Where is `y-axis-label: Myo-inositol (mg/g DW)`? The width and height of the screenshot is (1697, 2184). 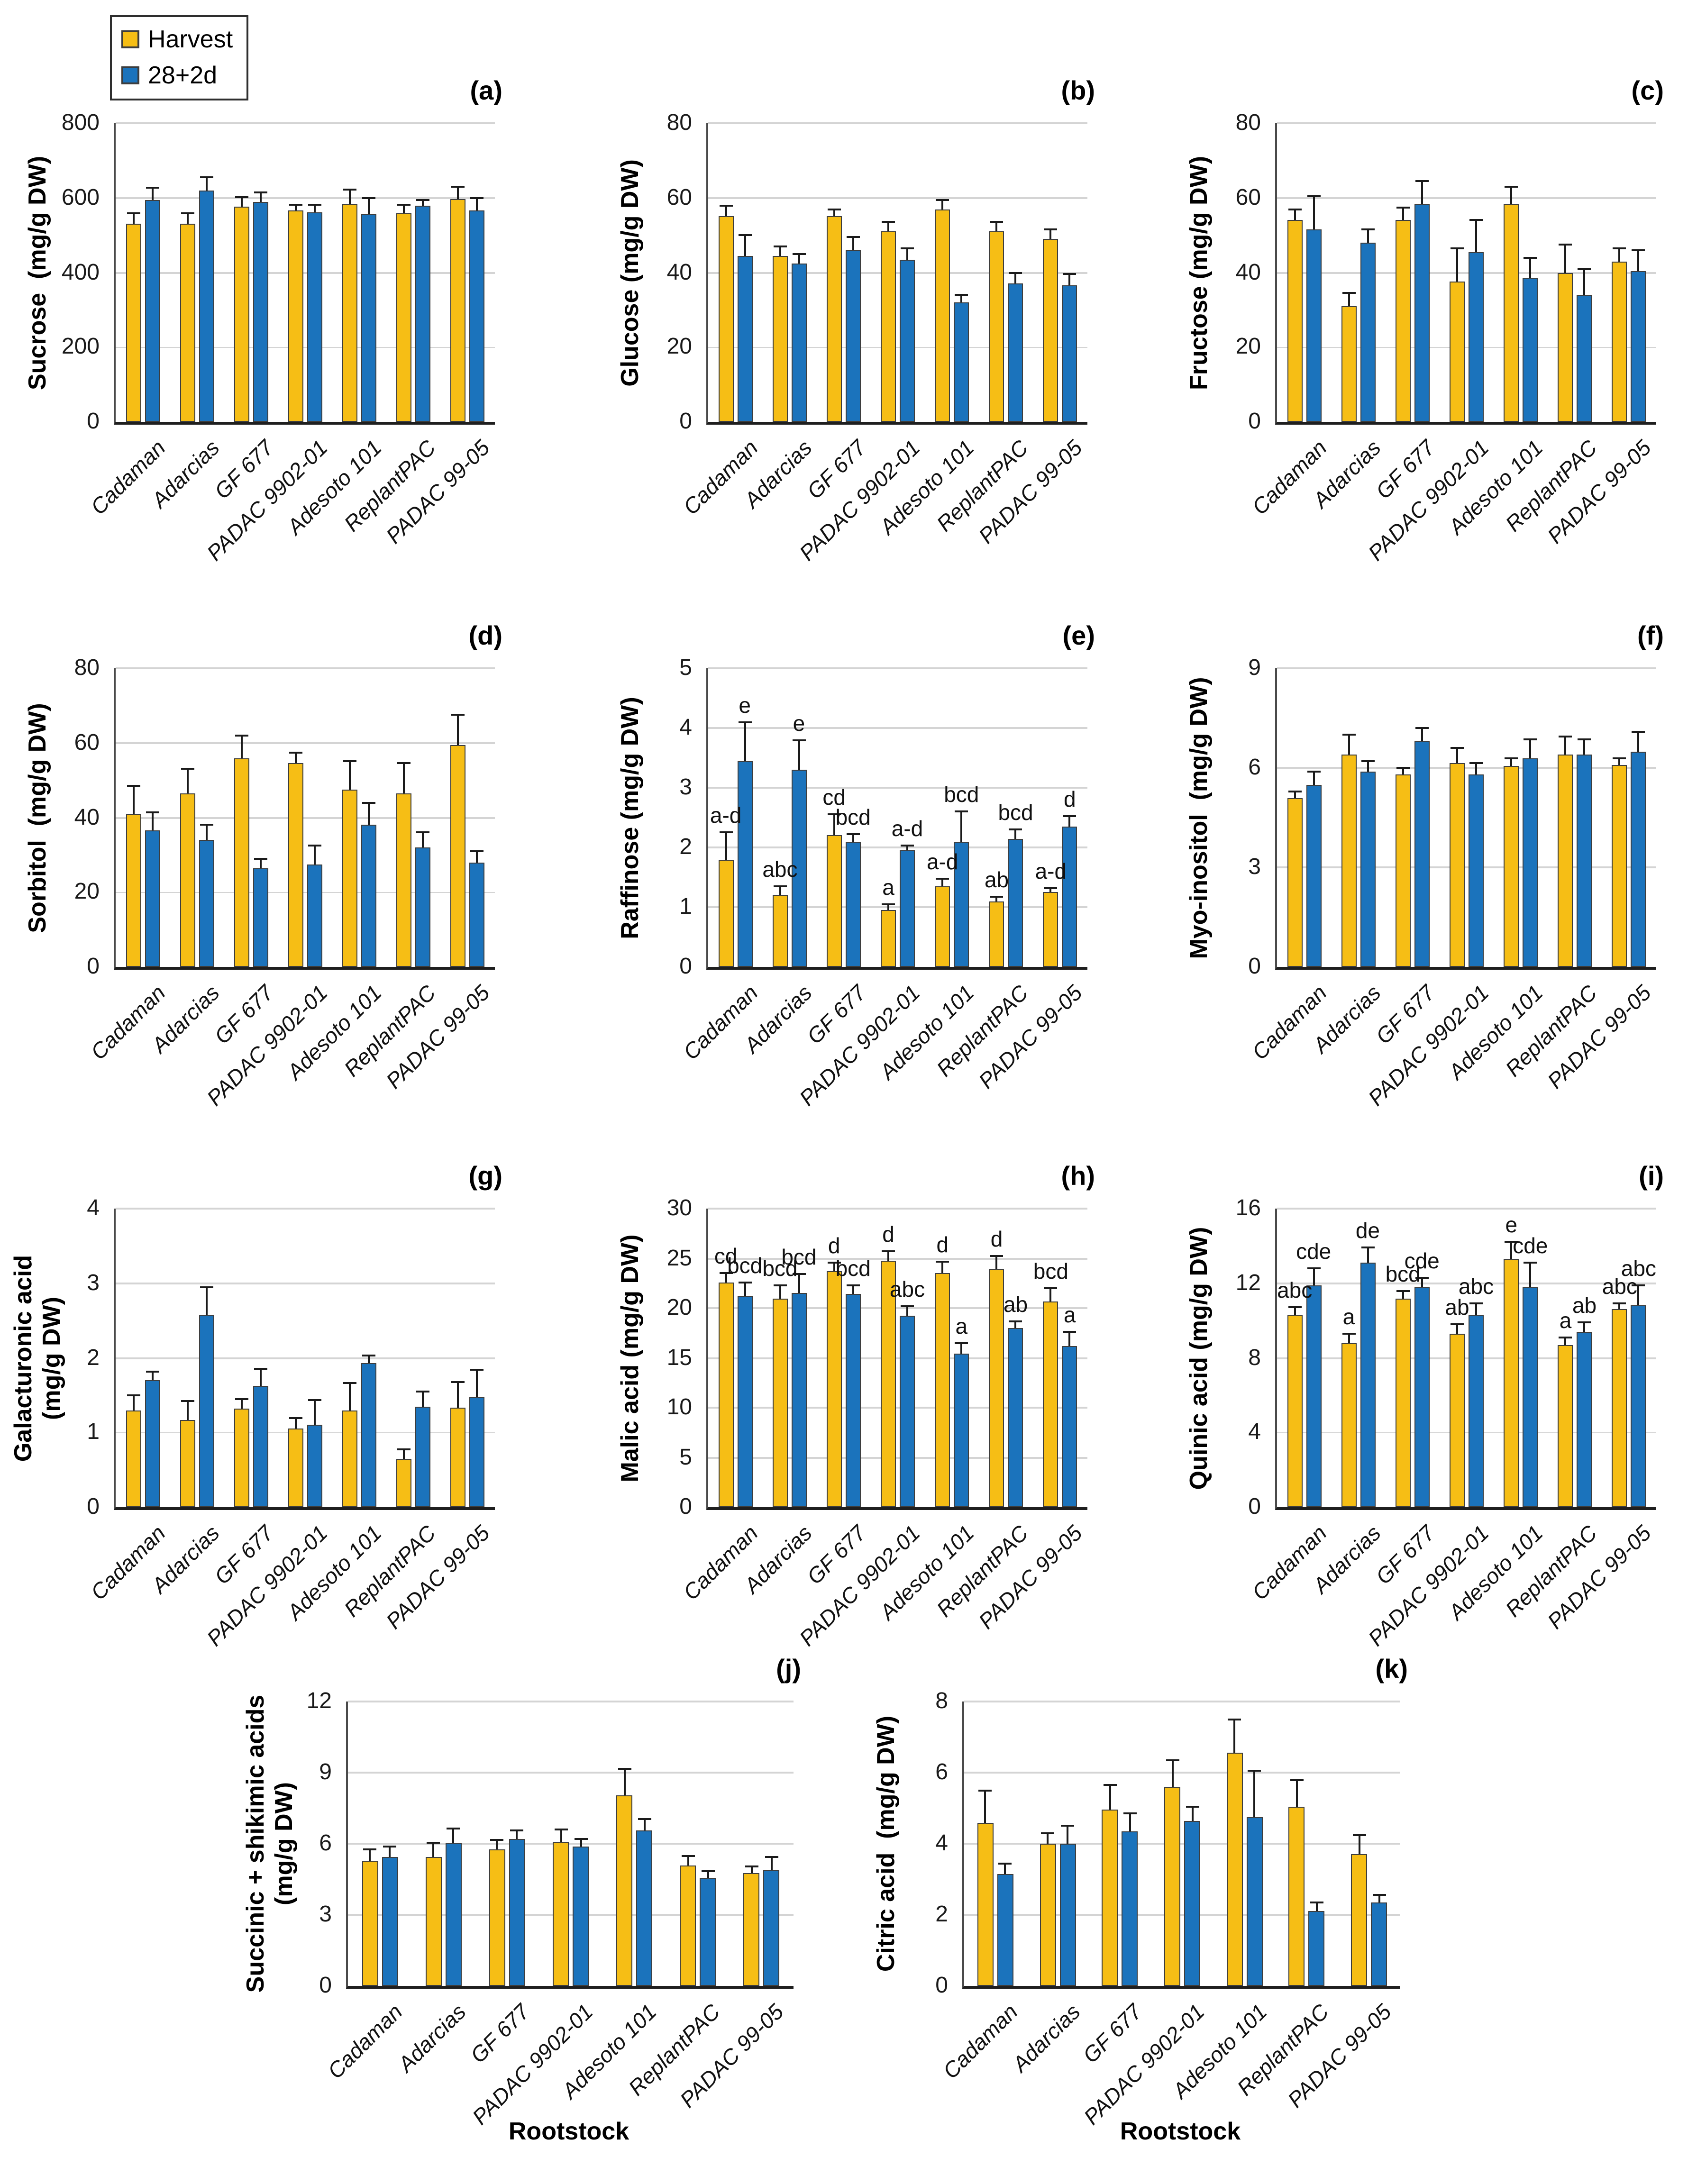 y-axis-label: Myo-inositol (mg/g DW) is located at coordinates (1198, 817).